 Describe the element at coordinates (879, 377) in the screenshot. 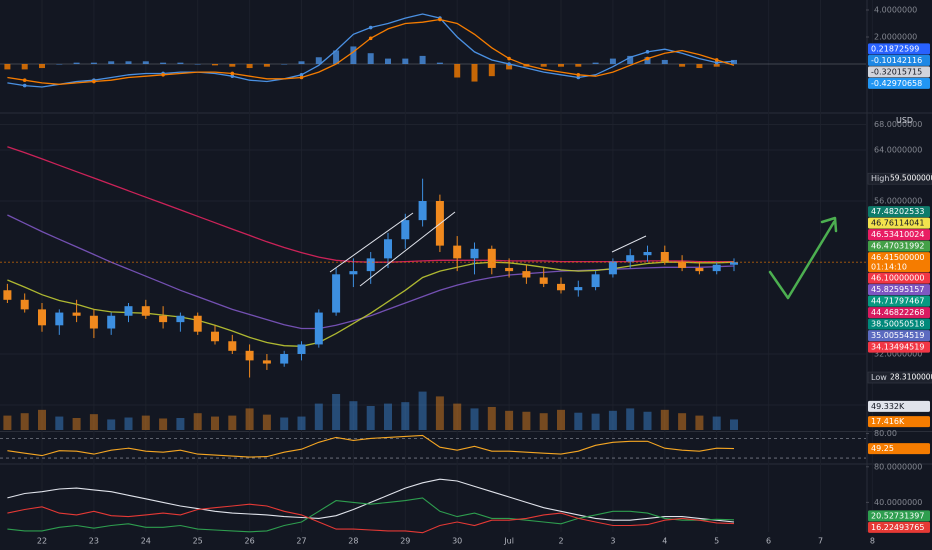

I see `extreme-tag: Low` at that location.